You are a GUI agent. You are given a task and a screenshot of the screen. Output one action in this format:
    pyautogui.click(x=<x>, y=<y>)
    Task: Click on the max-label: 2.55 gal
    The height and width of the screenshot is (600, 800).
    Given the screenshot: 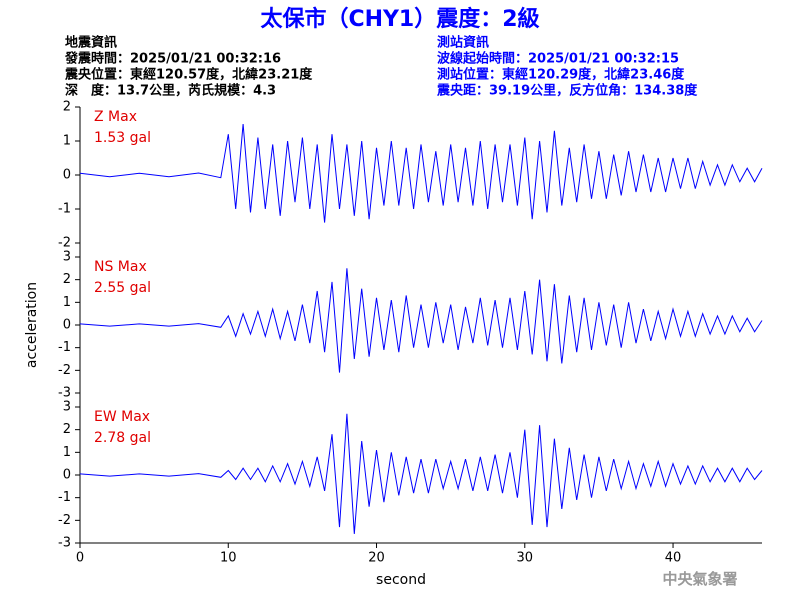 What is the action you would take?
    pyautogui.click(x=122, y=288)
    